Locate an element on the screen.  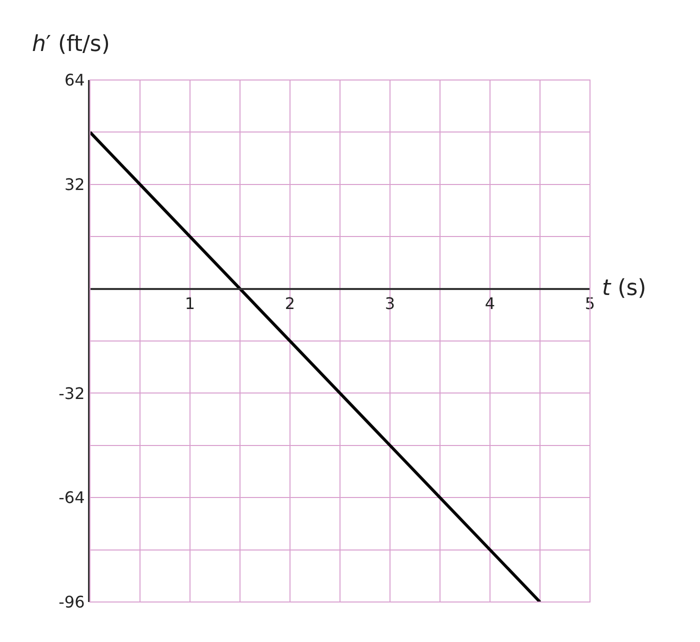
x-tick-label: 4 is located at coordinates (490, 303).